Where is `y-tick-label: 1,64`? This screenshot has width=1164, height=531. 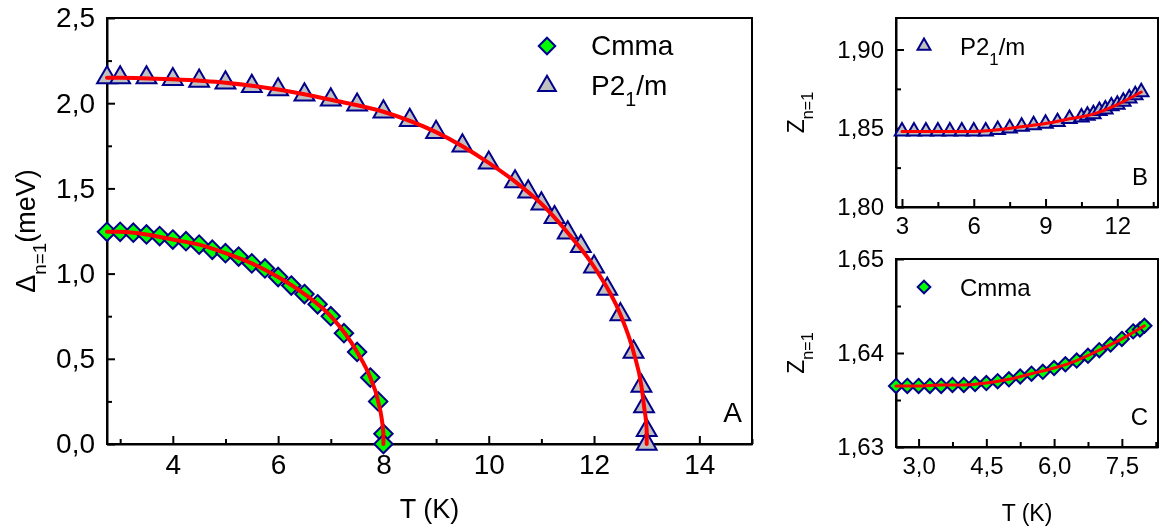 y-tick-label: 1,64 is located at coordinates (860, 353).